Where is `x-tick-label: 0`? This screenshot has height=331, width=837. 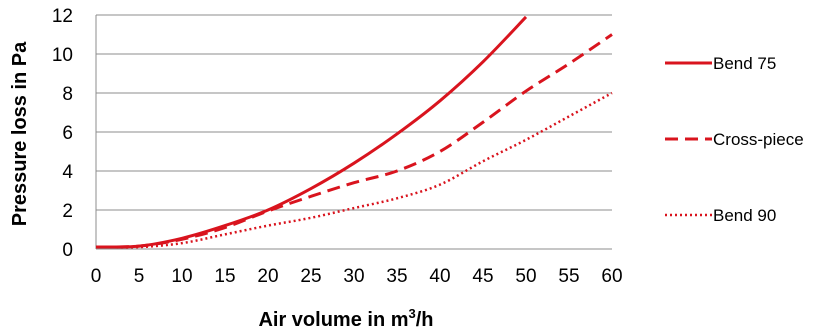
x-tick-label: 0 is located at coordinates (96, 276).